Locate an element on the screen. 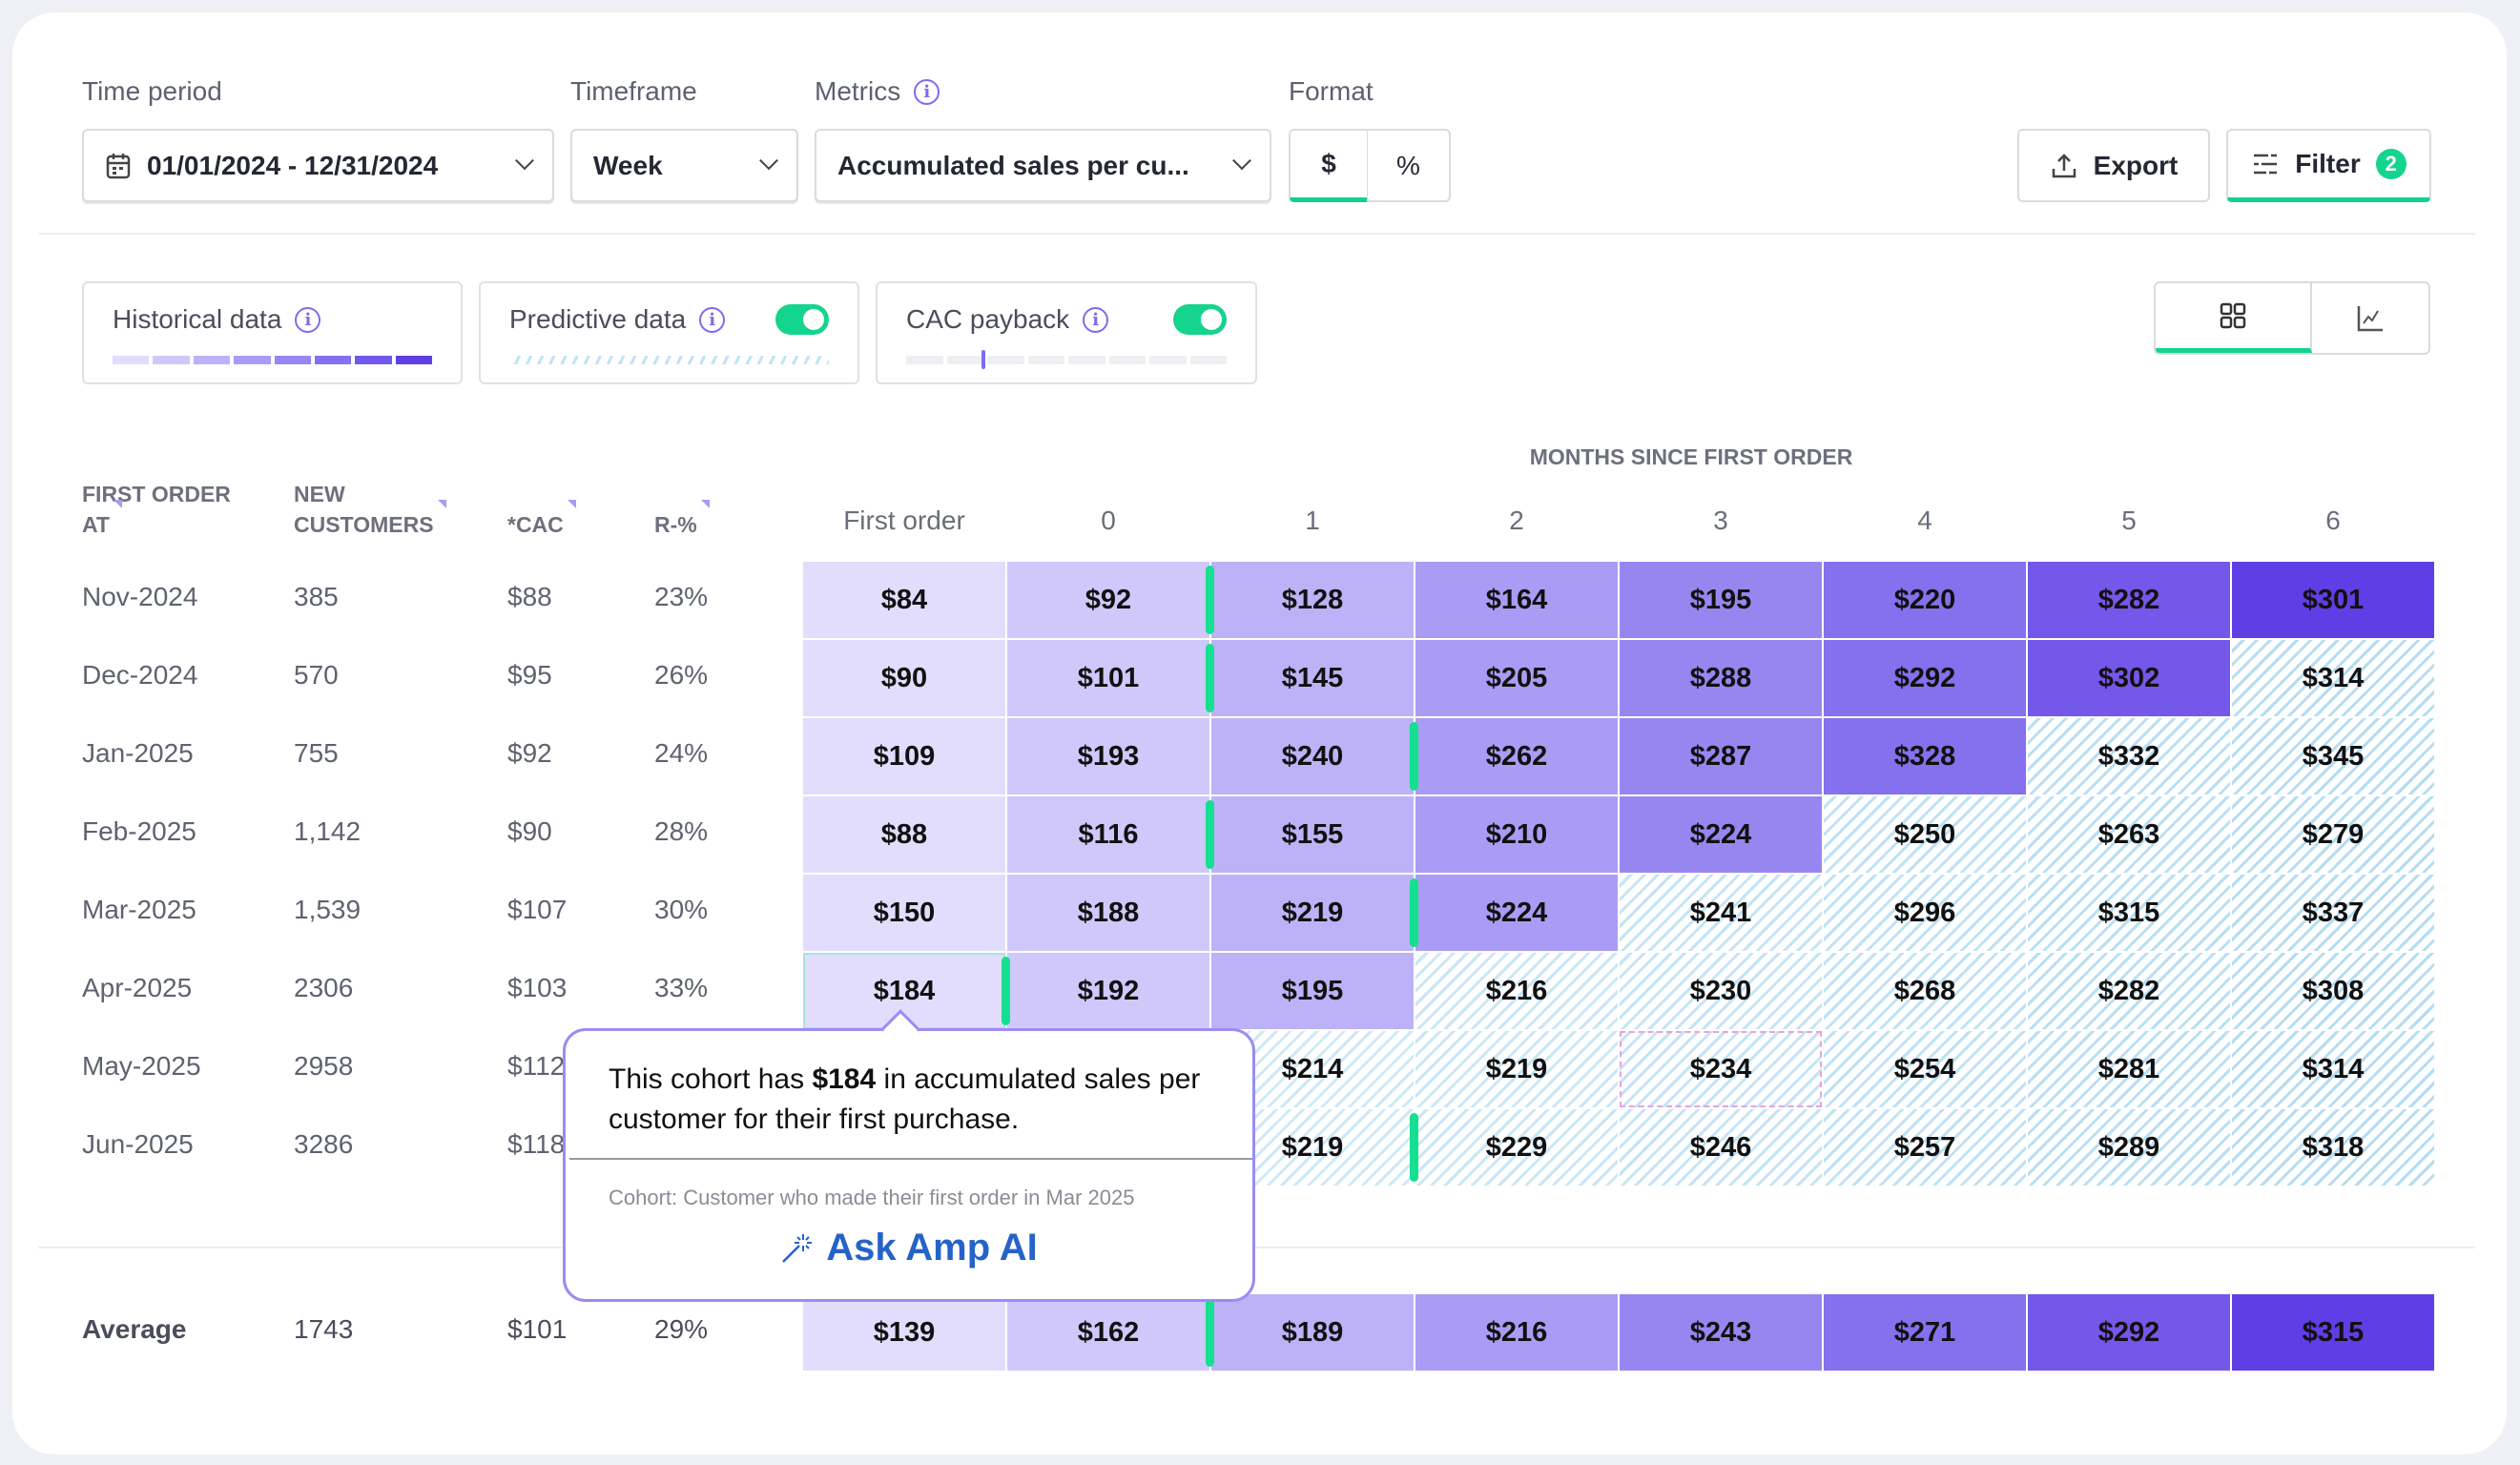  cohort-cell-historical: $243 is located at coordinates (1721, 1332).